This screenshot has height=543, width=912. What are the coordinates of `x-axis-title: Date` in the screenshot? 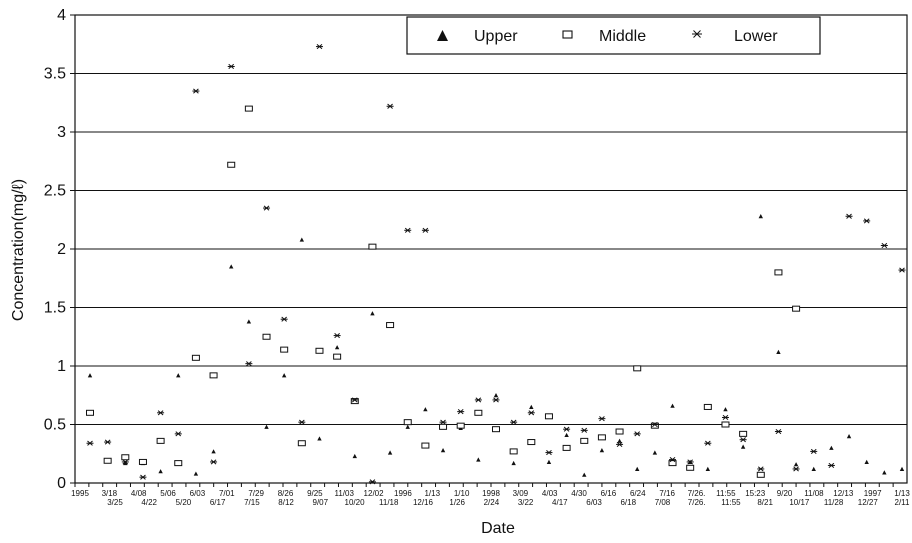 It's located at (498, 528).